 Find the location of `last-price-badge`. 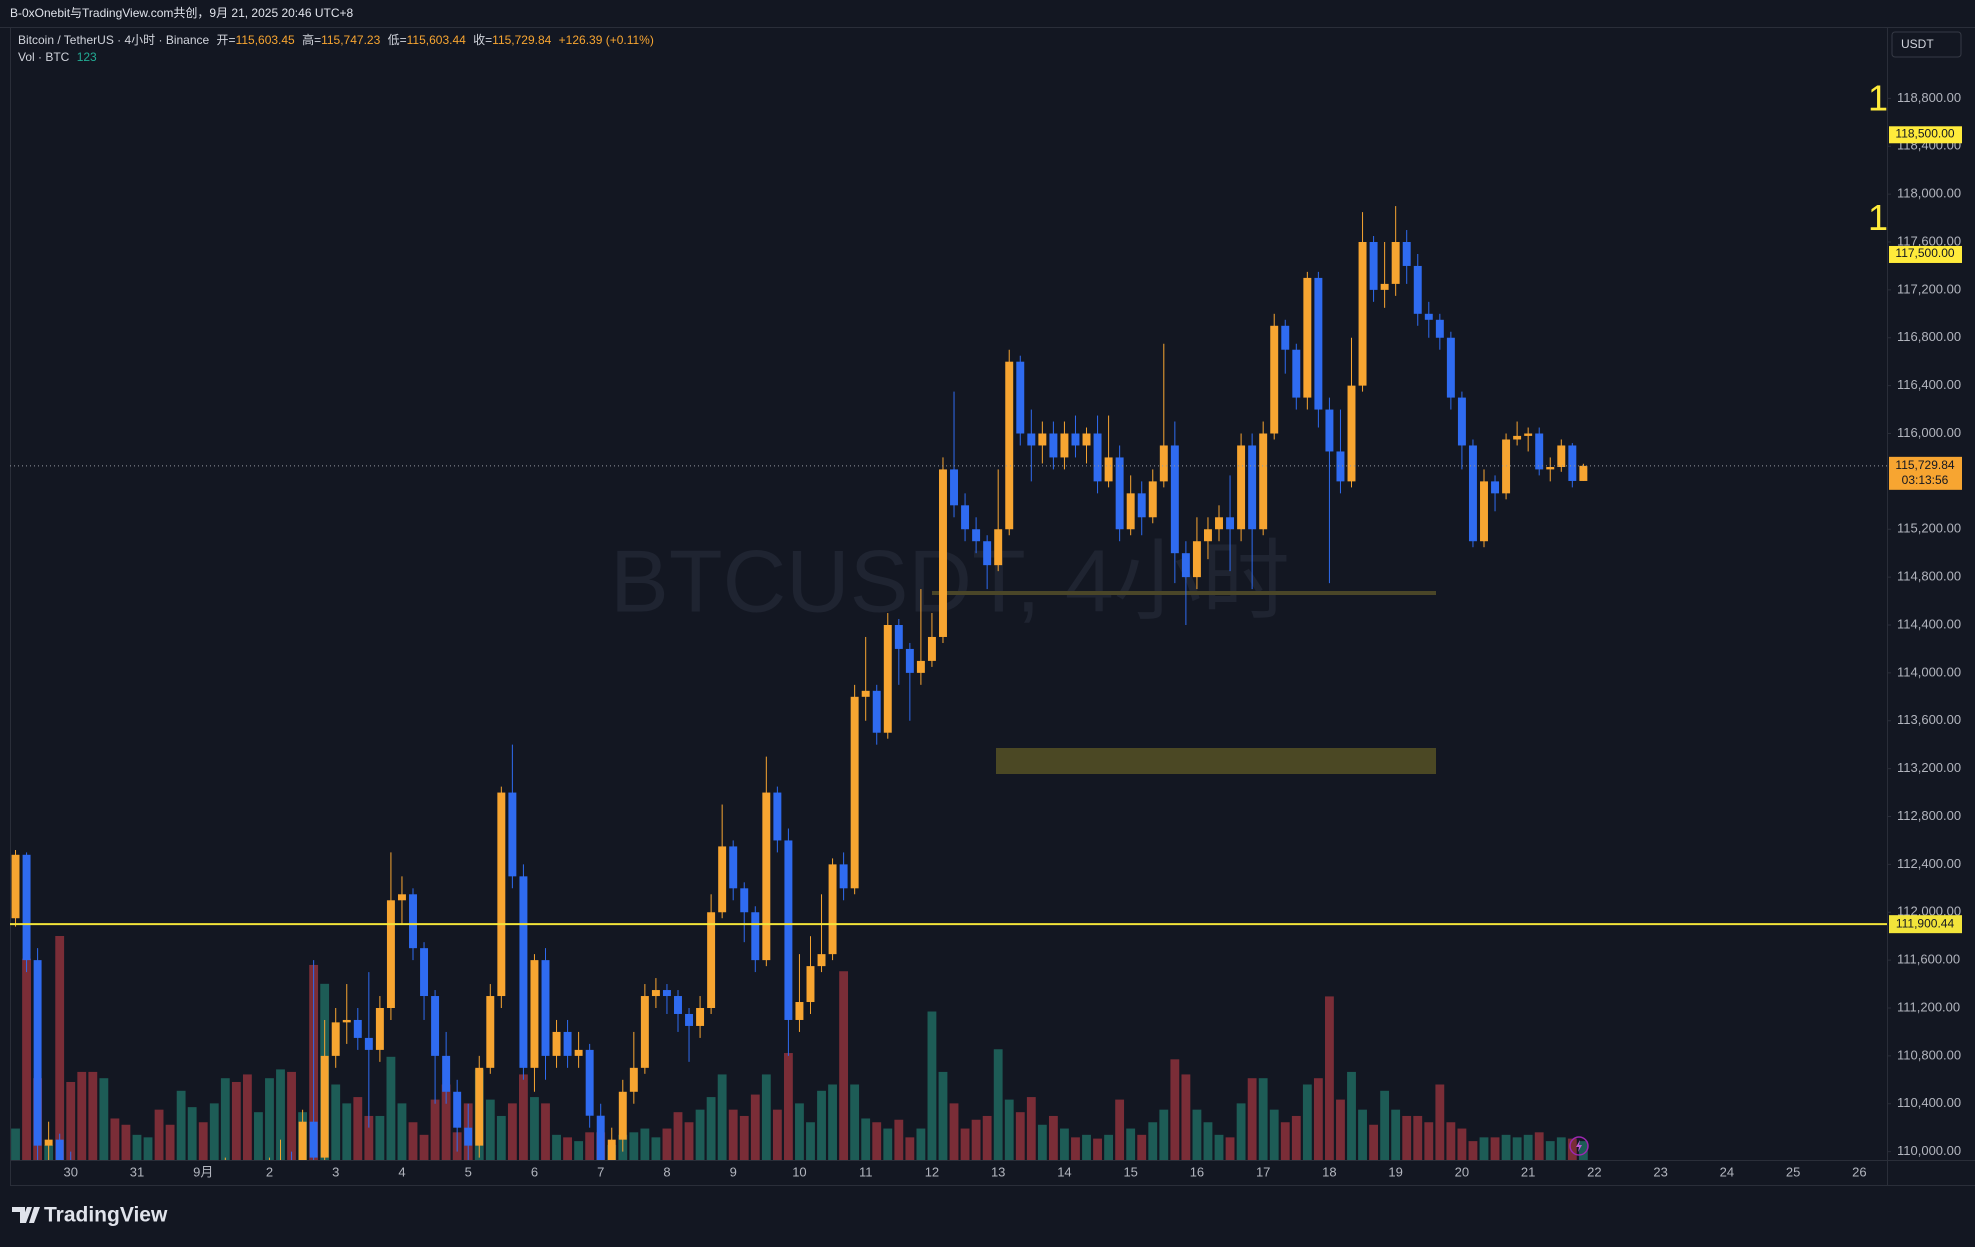

last-price-badge is located at coordinates (1925, 473).